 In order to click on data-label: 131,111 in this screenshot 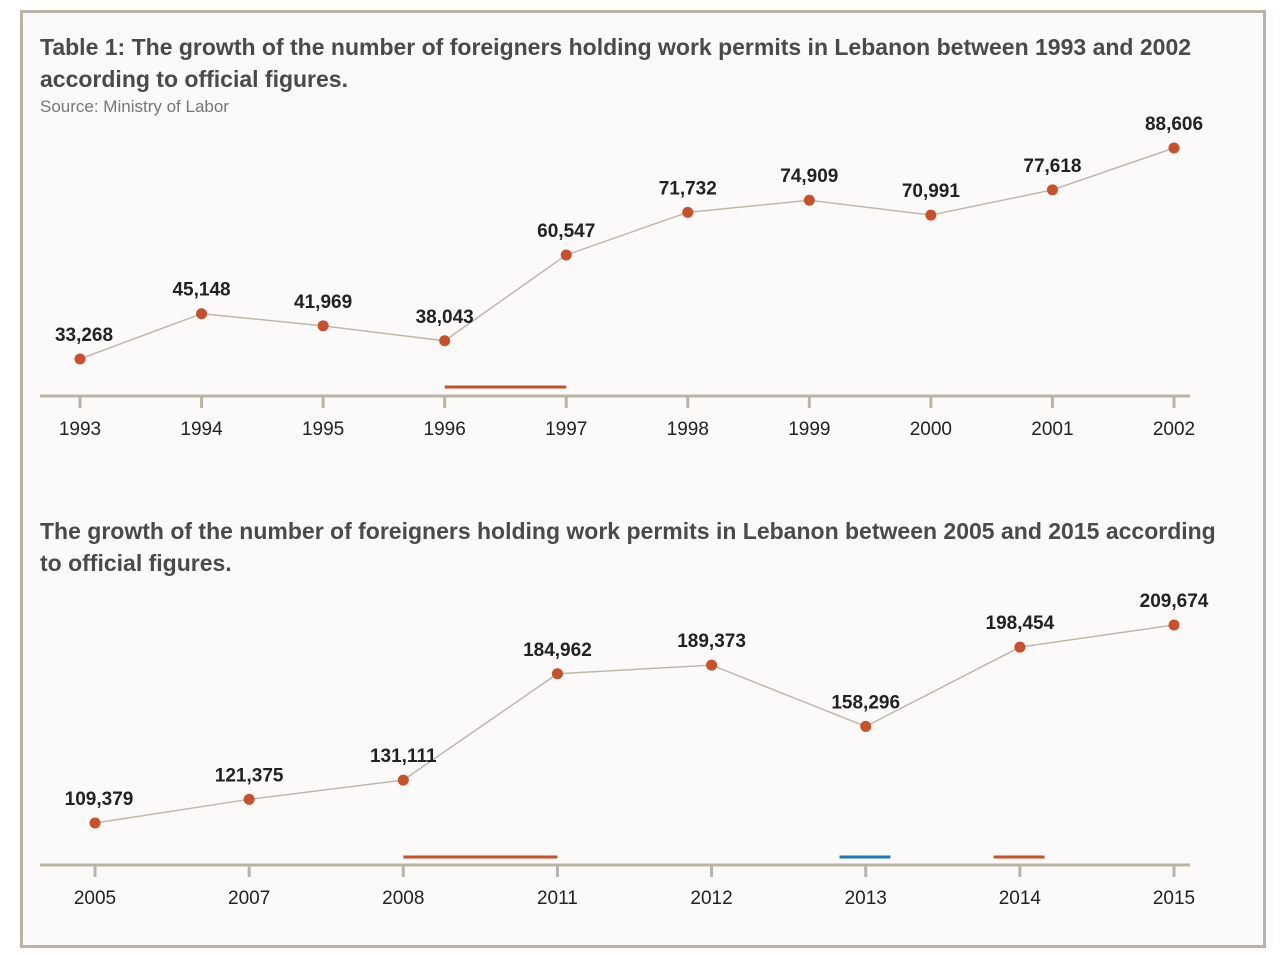, I will do `click(403, 756)`.